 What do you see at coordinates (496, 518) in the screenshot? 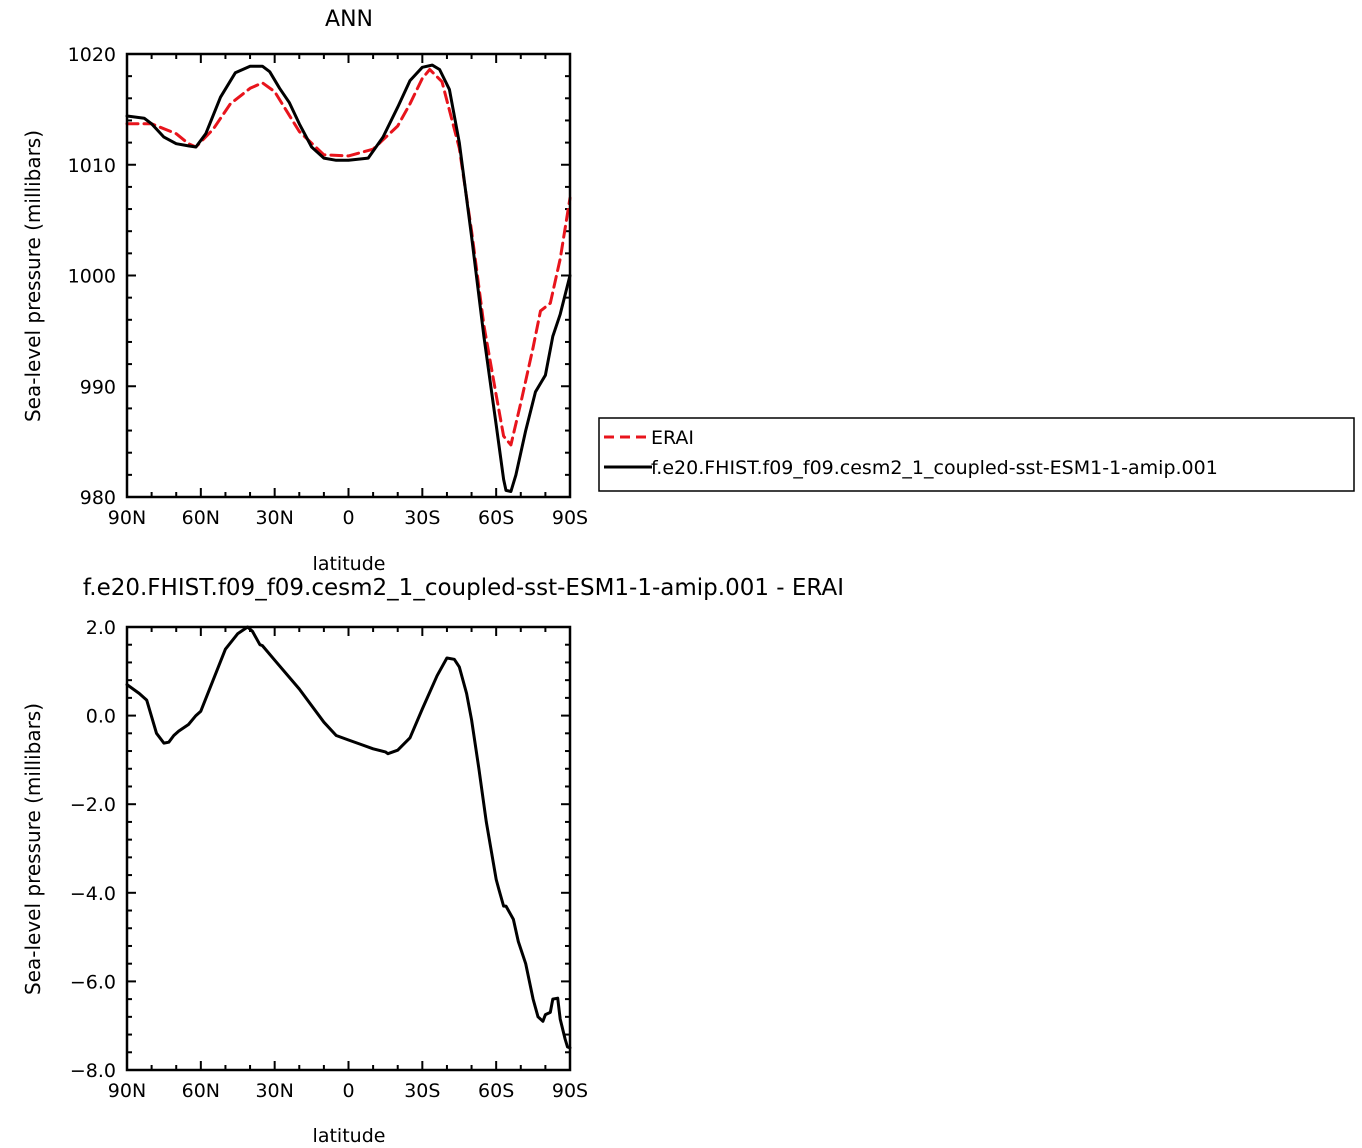
I see `top-xtick-label: 60S` at bounding box center [496, 518].